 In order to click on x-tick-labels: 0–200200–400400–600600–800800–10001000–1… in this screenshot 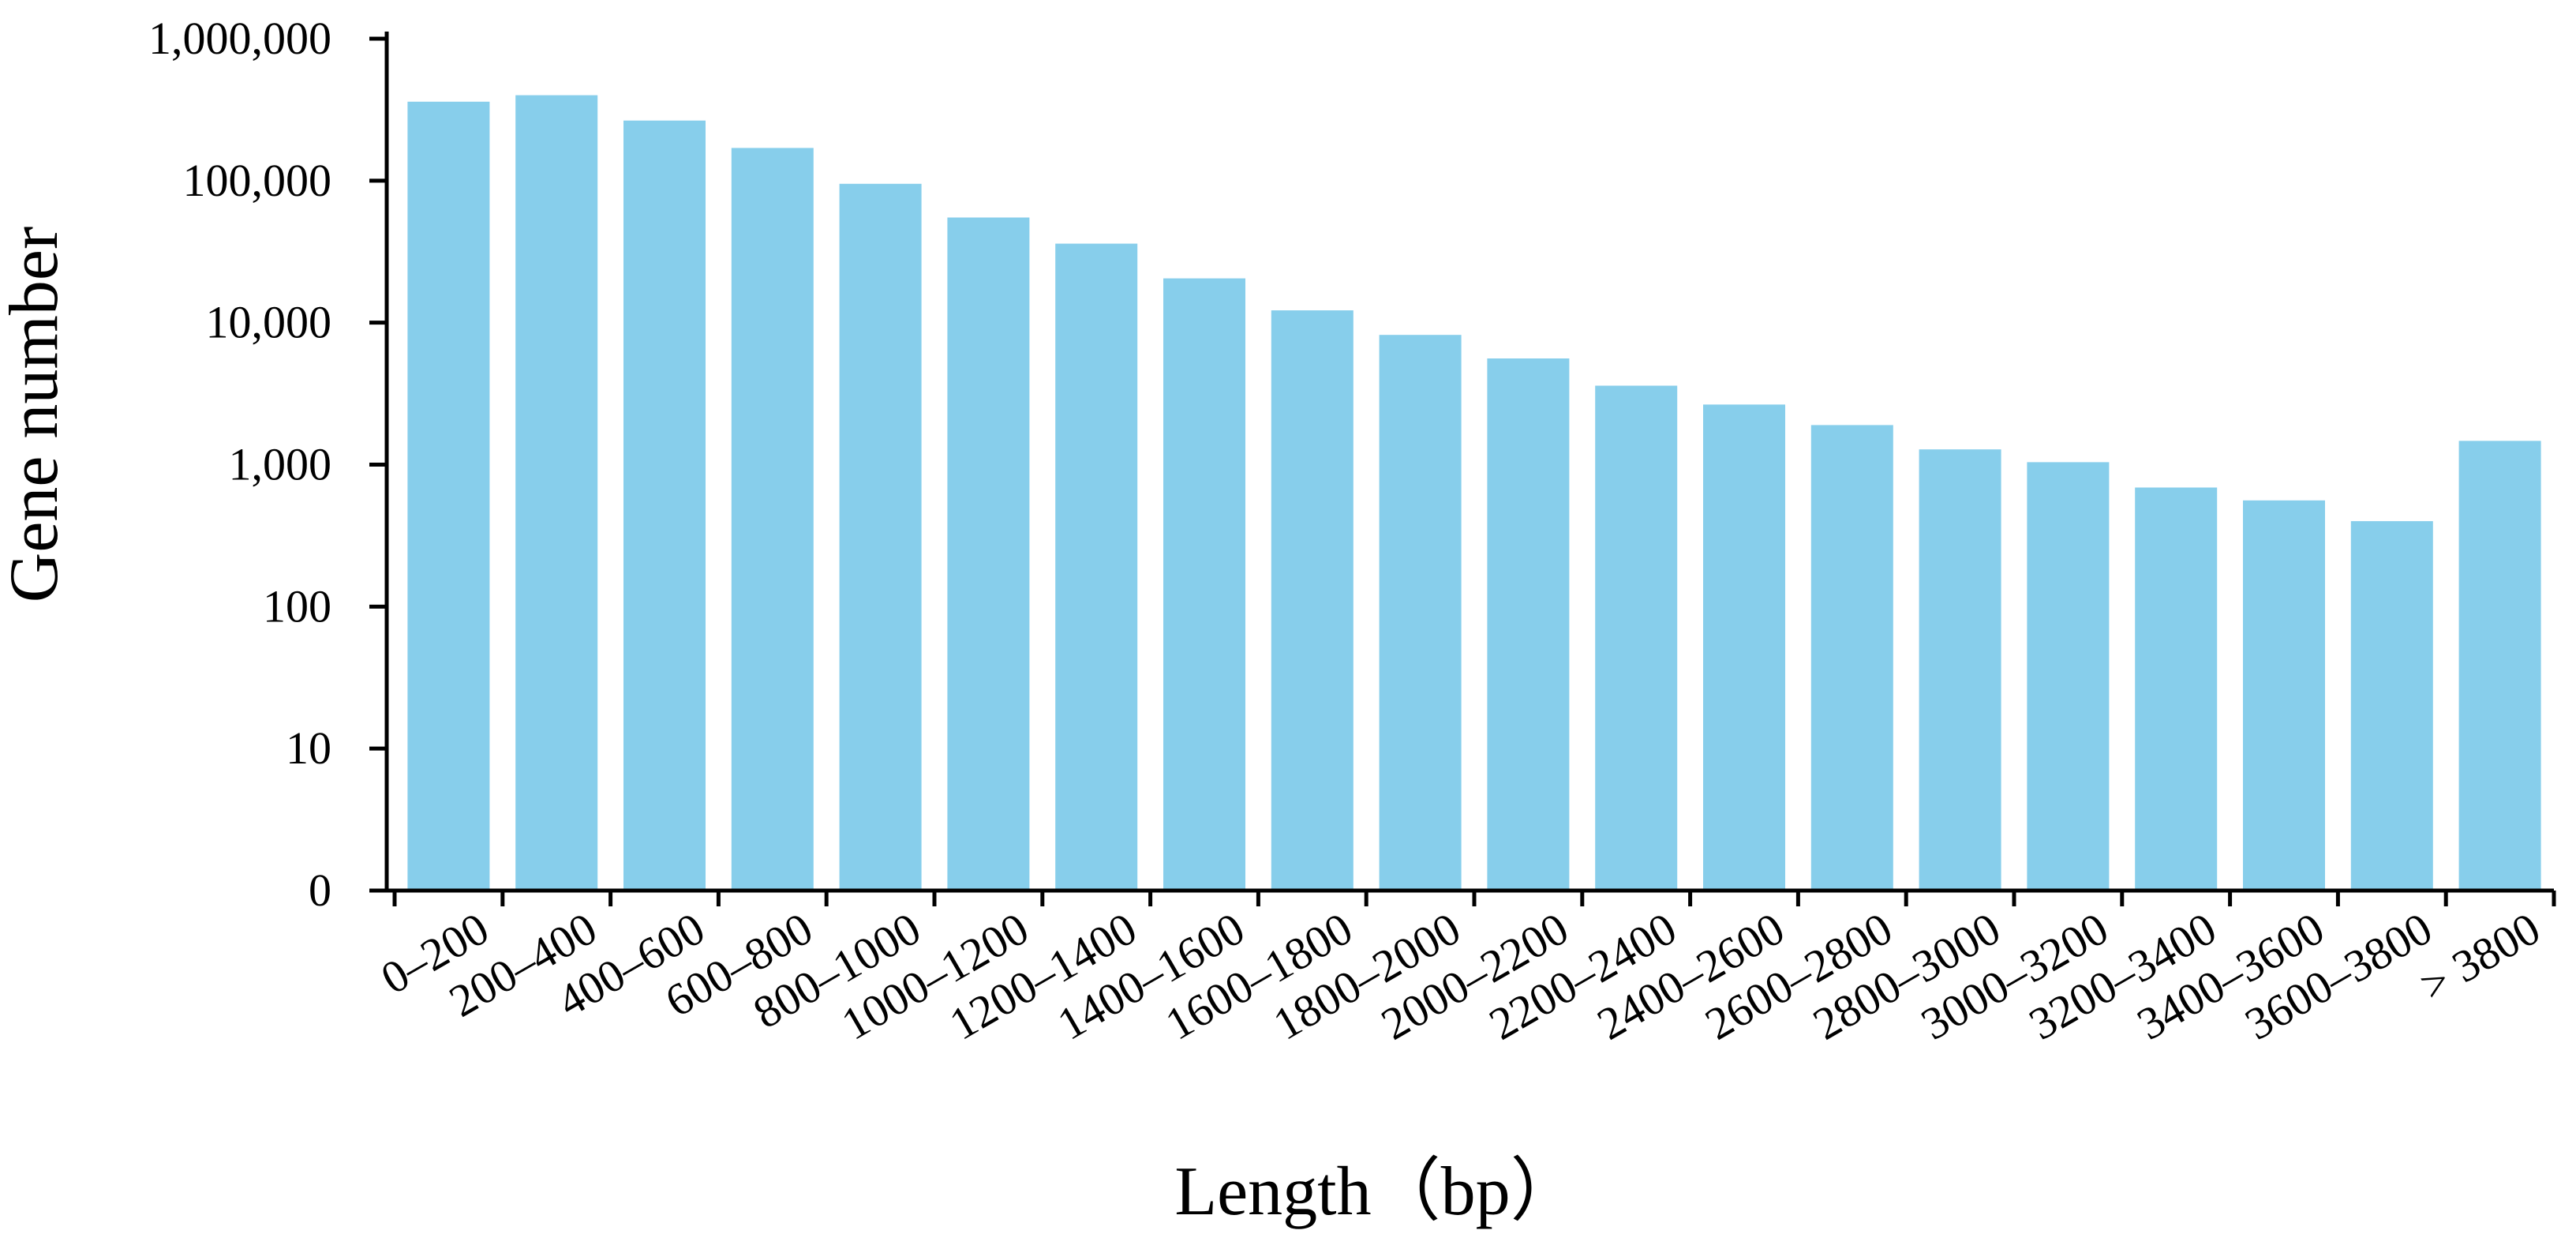, I will do `click(1464, 971)`.